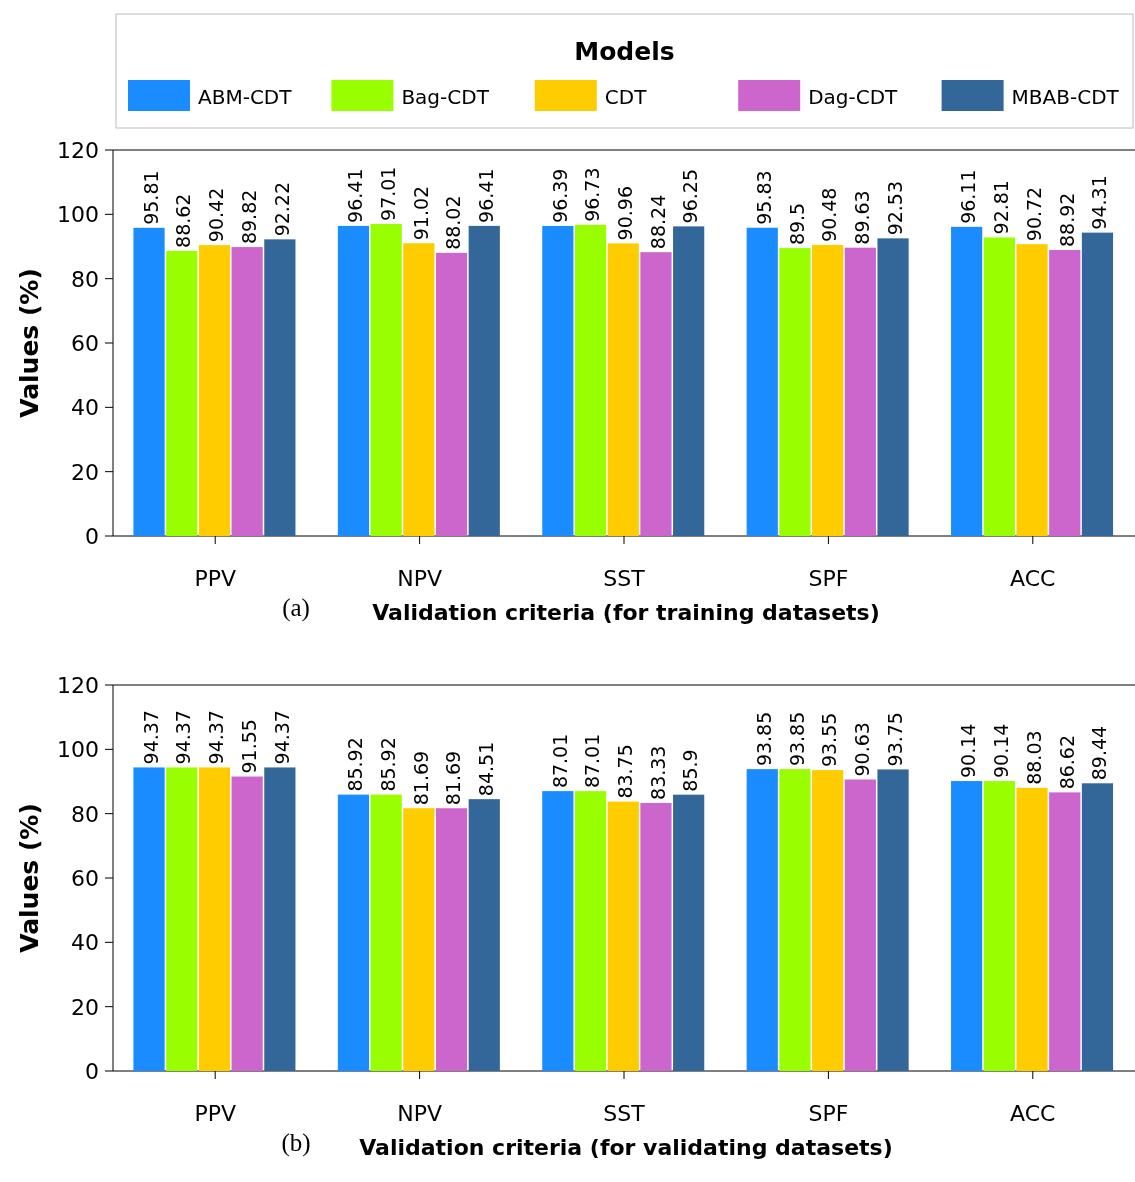 Image resolution: width=1135 pixels, height=1182 pixels. Describe the element at coordinates (85, 408) in the screenshot. I see `y-tick-label: 40` at that location.